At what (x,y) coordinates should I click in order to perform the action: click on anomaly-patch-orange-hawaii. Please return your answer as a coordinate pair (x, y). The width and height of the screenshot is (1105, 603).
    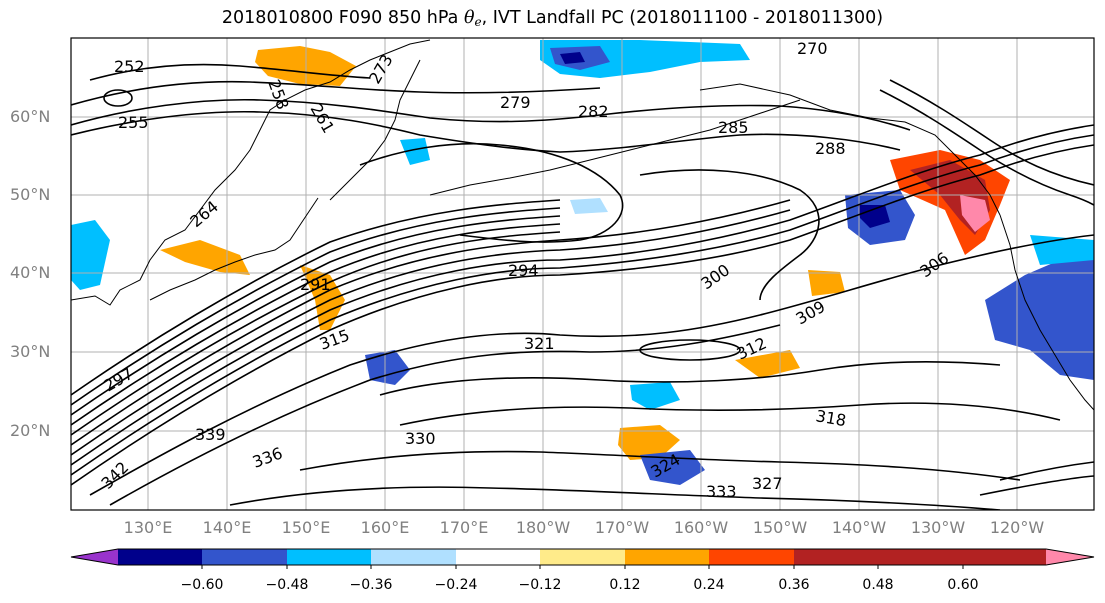
    Looking at the image, I should click on (767, 364).